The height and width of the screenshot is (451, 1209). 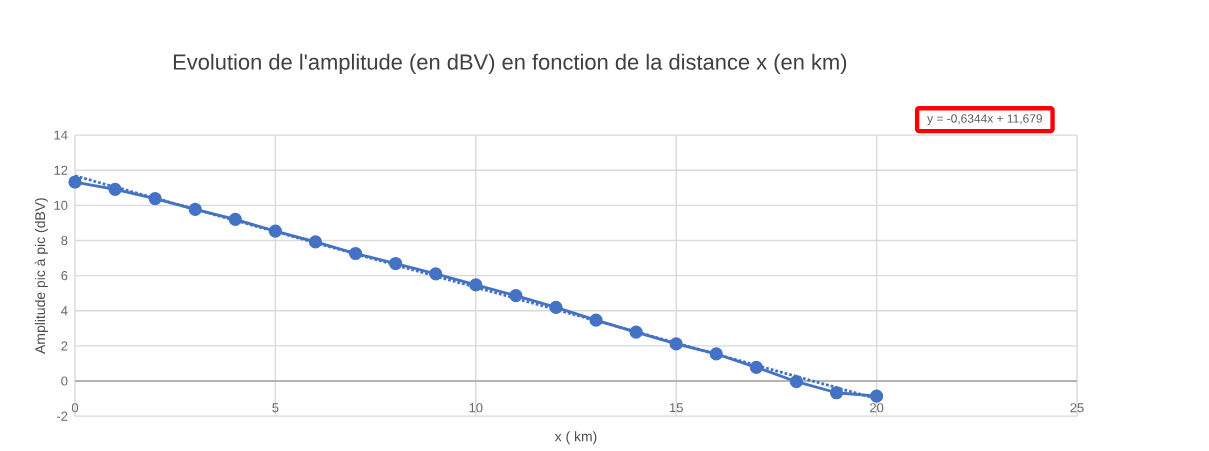 I want to click on x-tick-label: 20, so click(x=877, y=408).